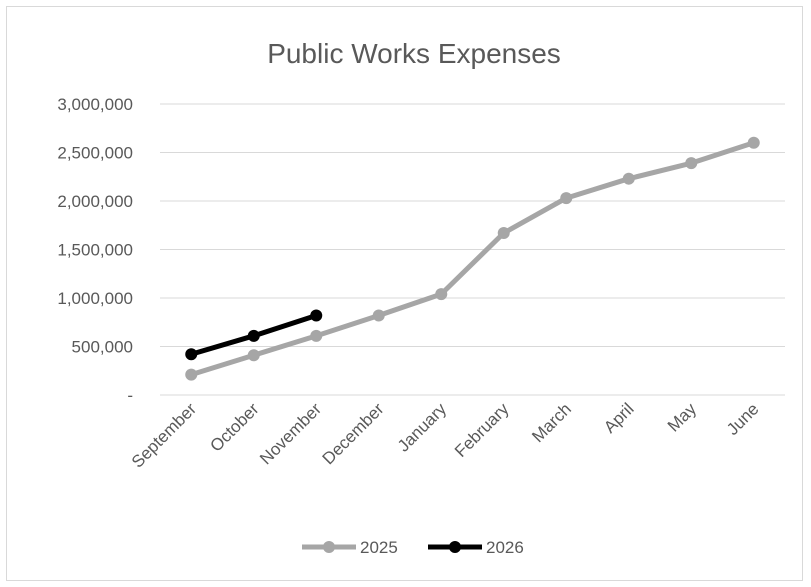  Describe the element at coordinates (95, 104) in the screenshot. I see `y-tick-label: 3,000,000` at that location.